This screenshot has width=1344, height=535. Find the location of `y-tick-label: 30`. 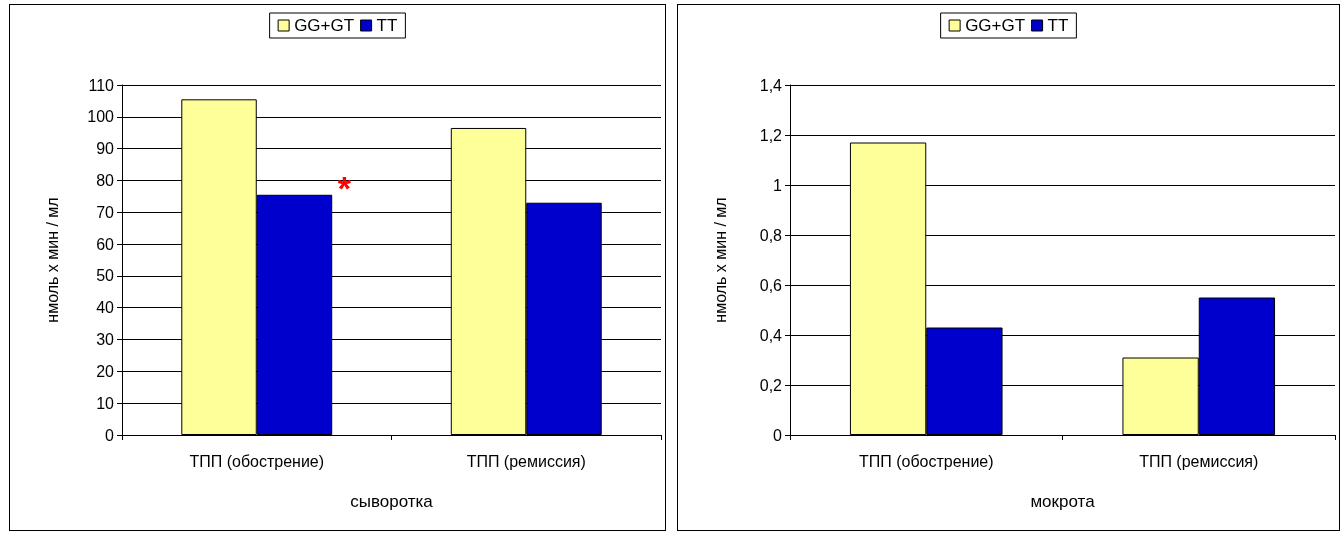

y-tick-label: 30 is located at coordinates (105, 340).